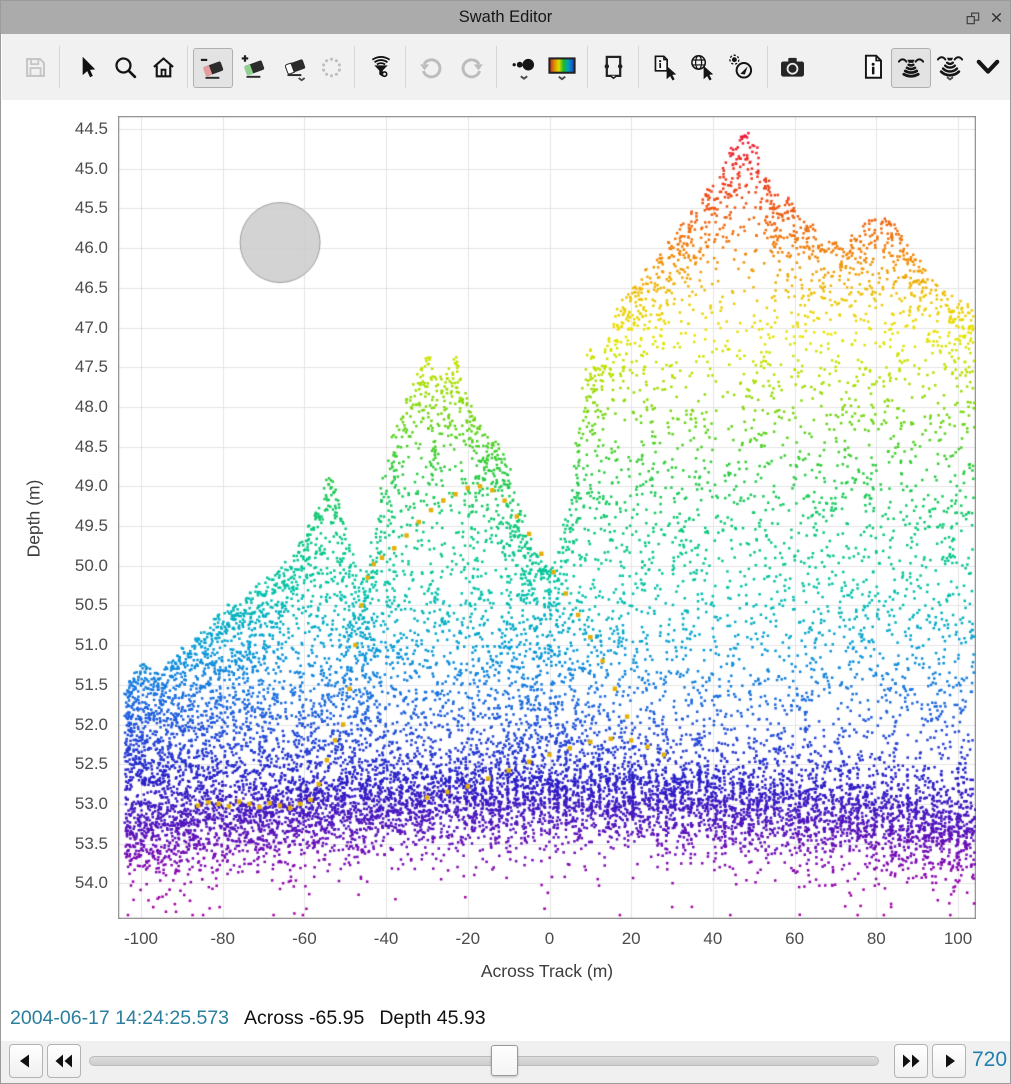 This screenshot has height=1084, width=1011. I want to click on erase-accept-button, so click(254, 67).